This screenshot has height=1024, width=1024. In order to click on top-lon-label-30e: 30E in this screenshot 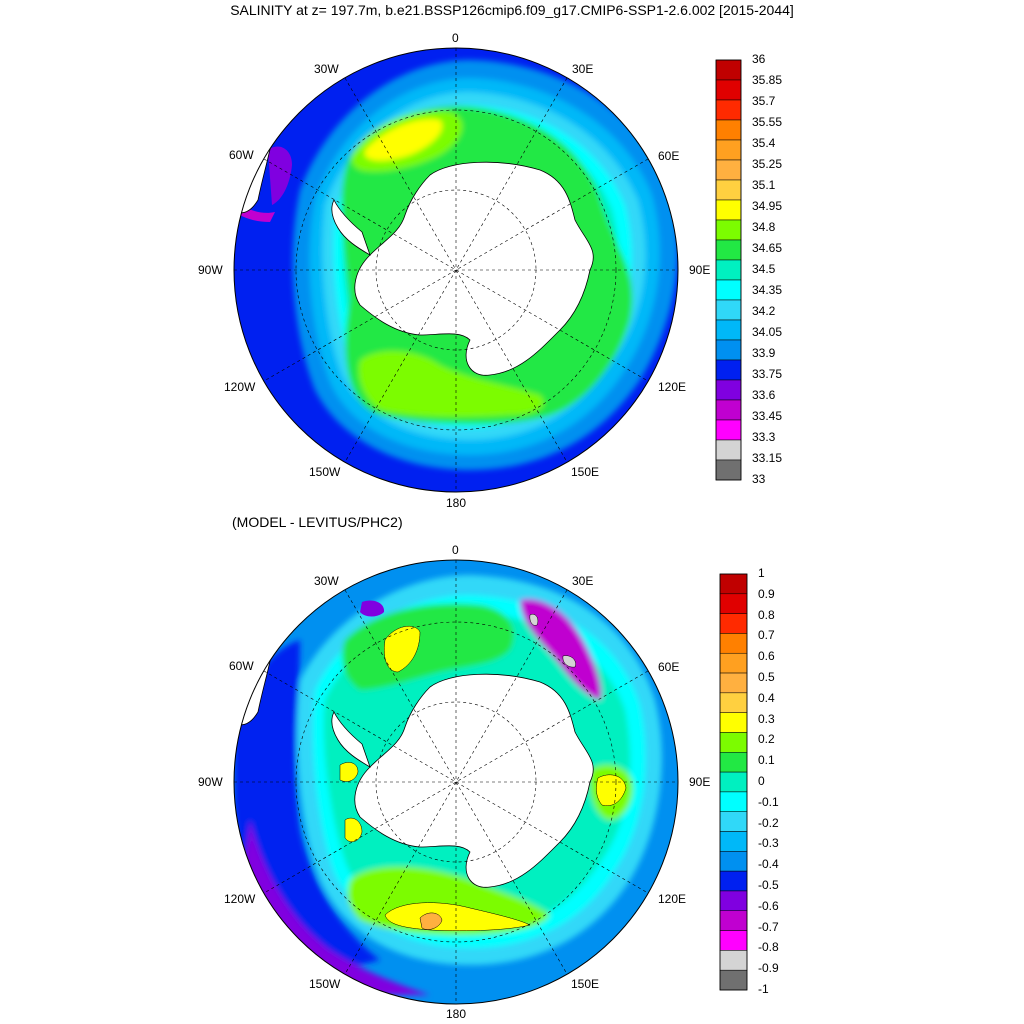, I will do `click(583, 69)`.